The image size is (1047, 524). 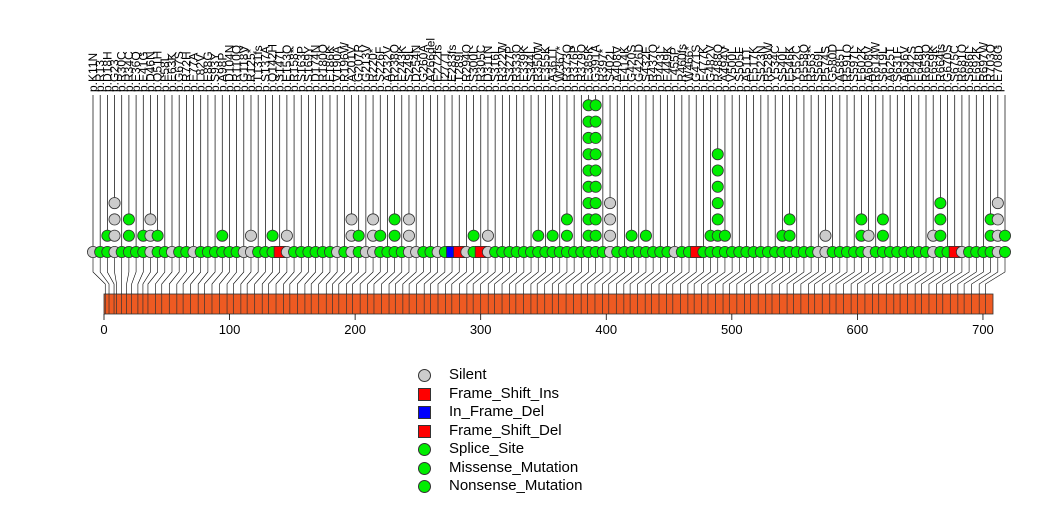 I want to click on mutation-label: p.A232V, so click(x=387, y=69).